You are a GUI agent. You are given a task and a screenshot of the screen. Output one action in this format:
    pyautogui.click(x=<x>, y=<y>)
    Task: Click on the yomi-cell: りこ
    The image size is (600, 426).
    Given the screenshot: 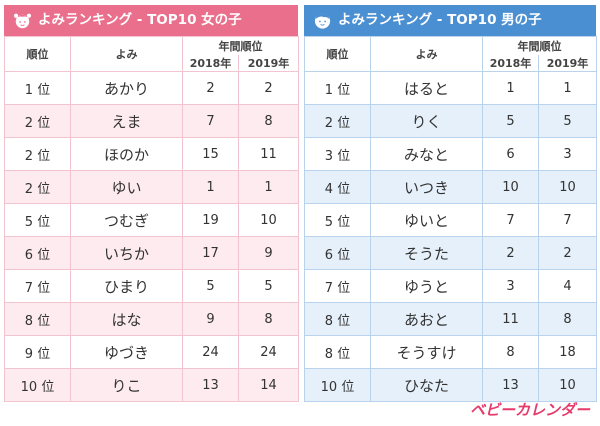 What is the action you would take?
    pyautogui.click(x=126, y=385)
    